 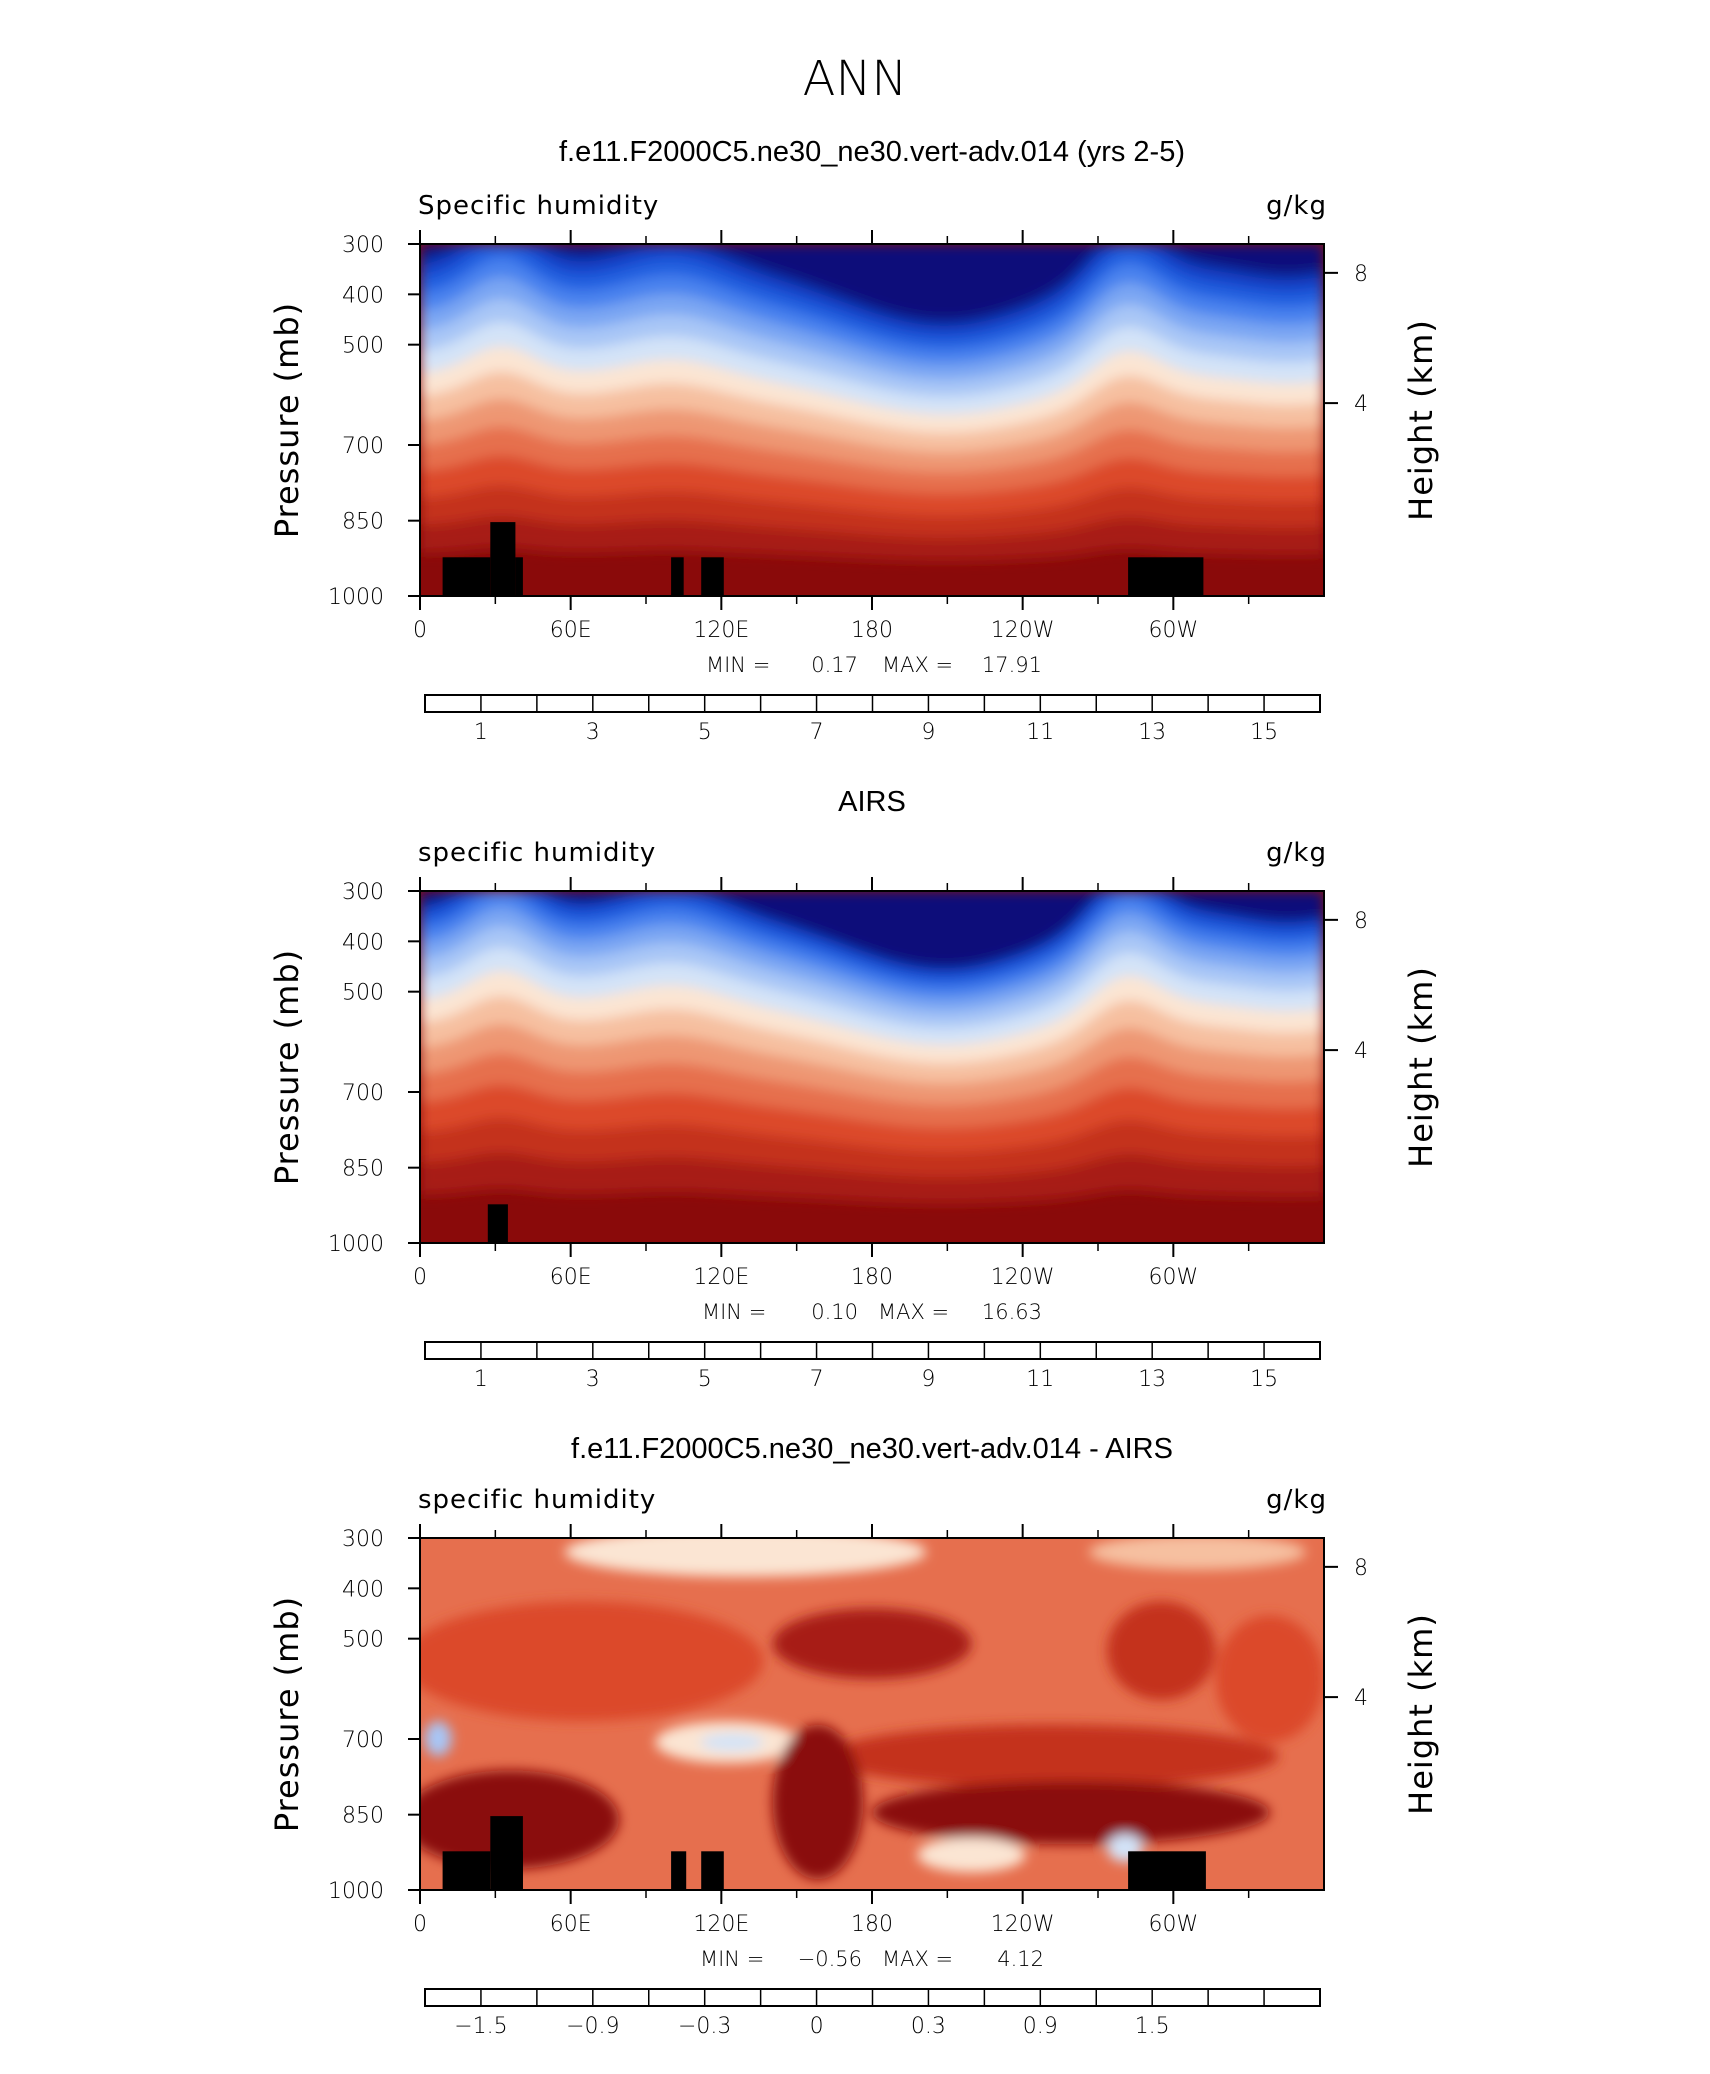 What do you see at coordinates (363, 1169) in the screenshot?
I see `y-tick-label: 850` at bounding box center [363, 1169].